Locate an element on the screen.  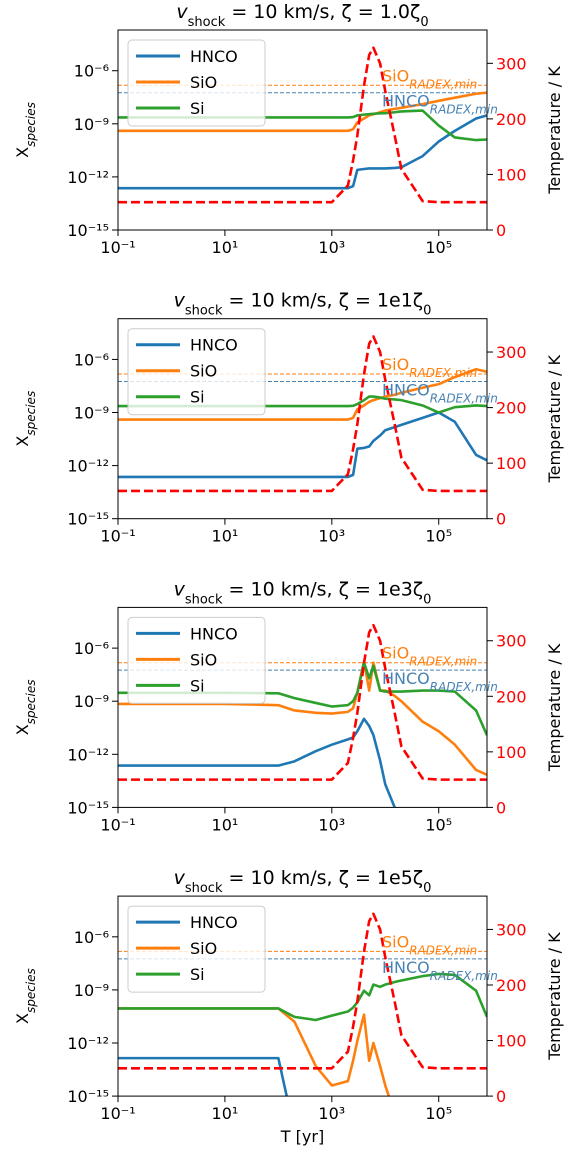
plot-area is located at coordinates (302, 414).